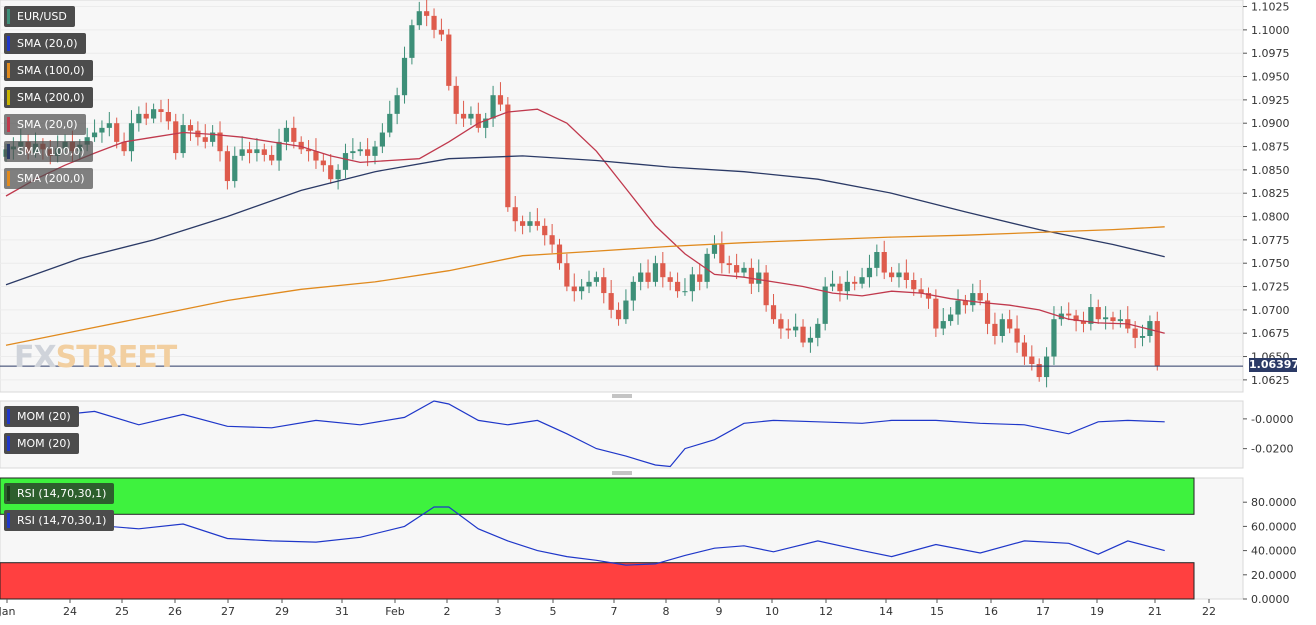 The width and height of the screenshot is (1316, 625). What do you see at coordinates (937, 611) in the screenshot?
I see `x-tick-label: 15` at bounding box center [937, 611].